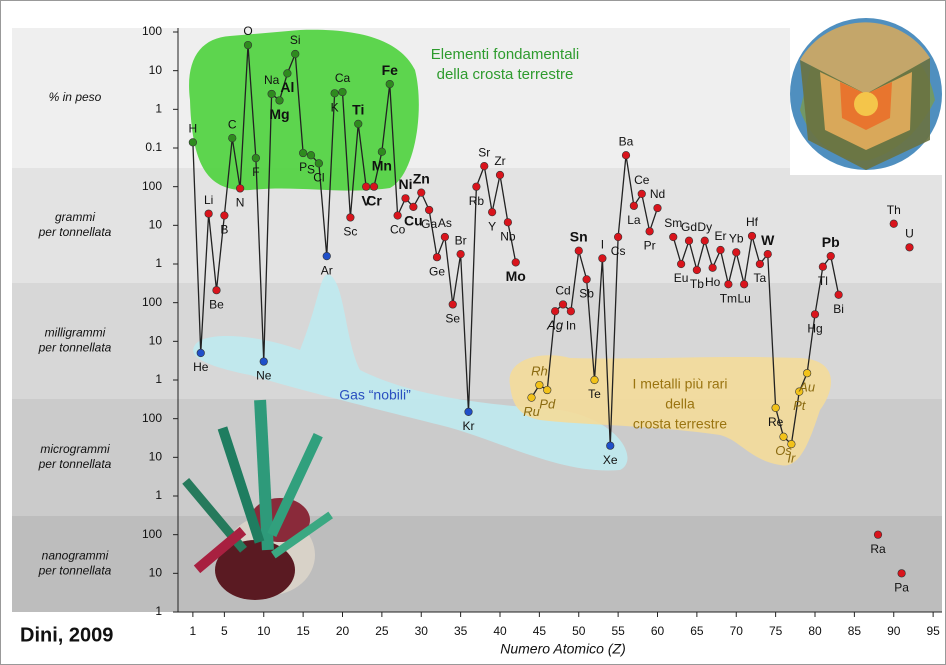  Describe the element at coordinates (680, 384) in the screenshot. I see `annotation: I metalli più rari` at that location.